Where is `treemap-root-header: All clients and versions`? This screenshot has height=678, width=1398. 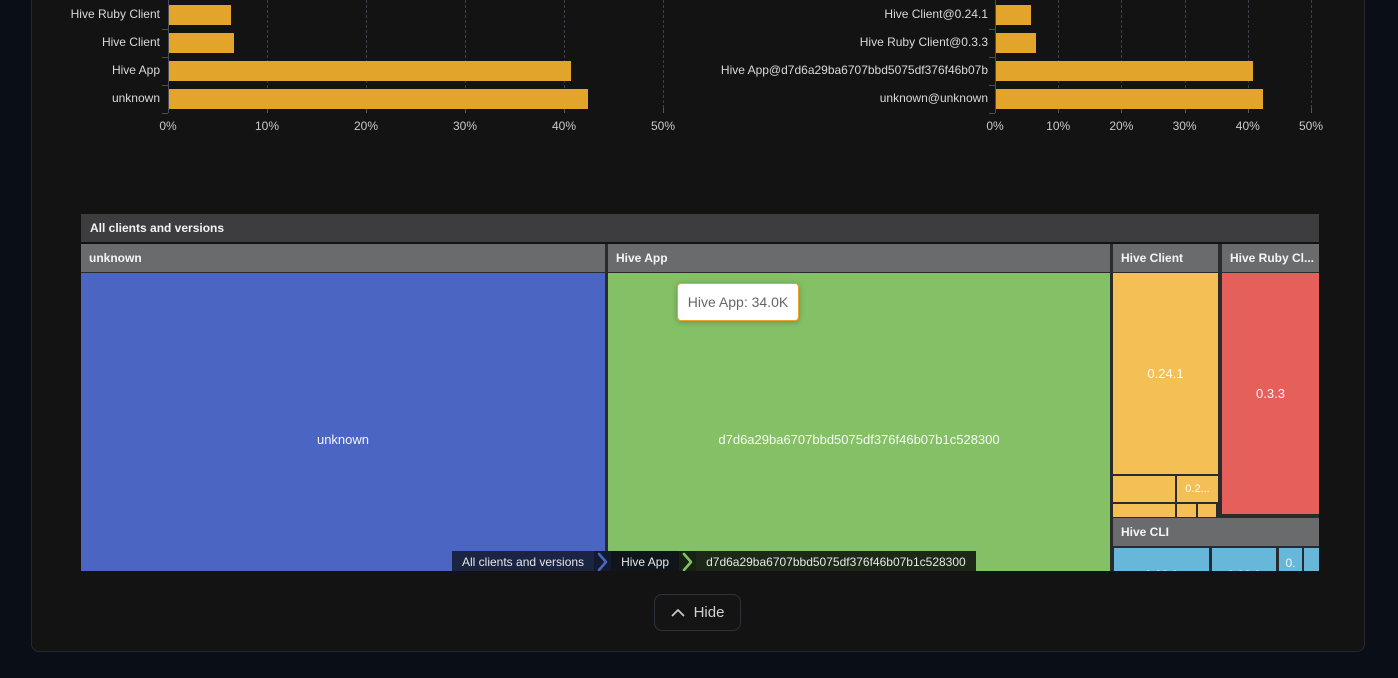 treemap-root-header: All clients and versions is located at coordinates (700, 228).